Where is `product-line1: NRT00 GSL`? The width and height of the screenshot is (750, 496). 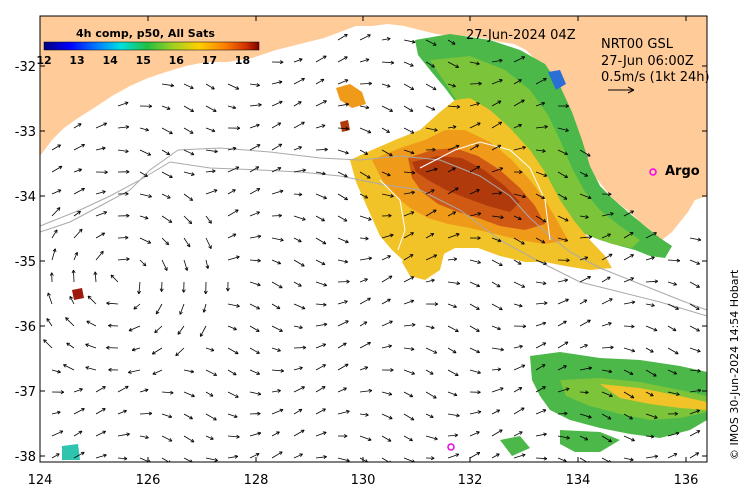
product-line1: NRT00 GSL is located at coordinates (637, 44).